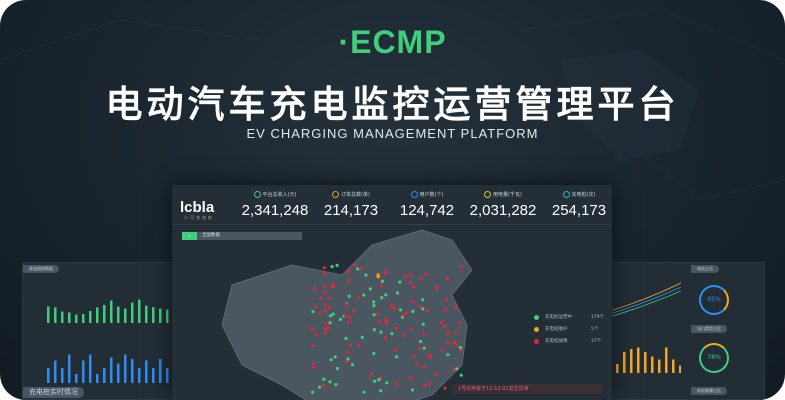 The image size is (785, 400). What do you see at coordinates (527, 389) in the screenshot?
I see `alert-banner: 1号充电桩于11:12:01发生异常` at bounding box center [527, 389].